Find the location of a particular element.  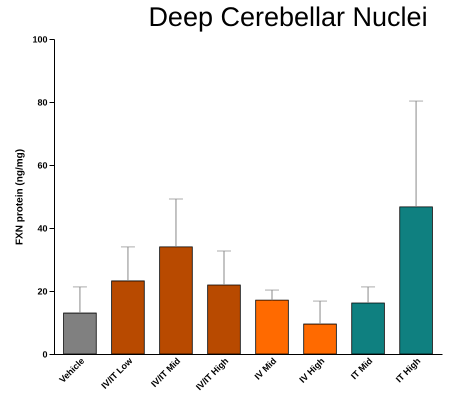

chart-title: Deep Cerebellar Nuclei is located at coordinates (288, 17).